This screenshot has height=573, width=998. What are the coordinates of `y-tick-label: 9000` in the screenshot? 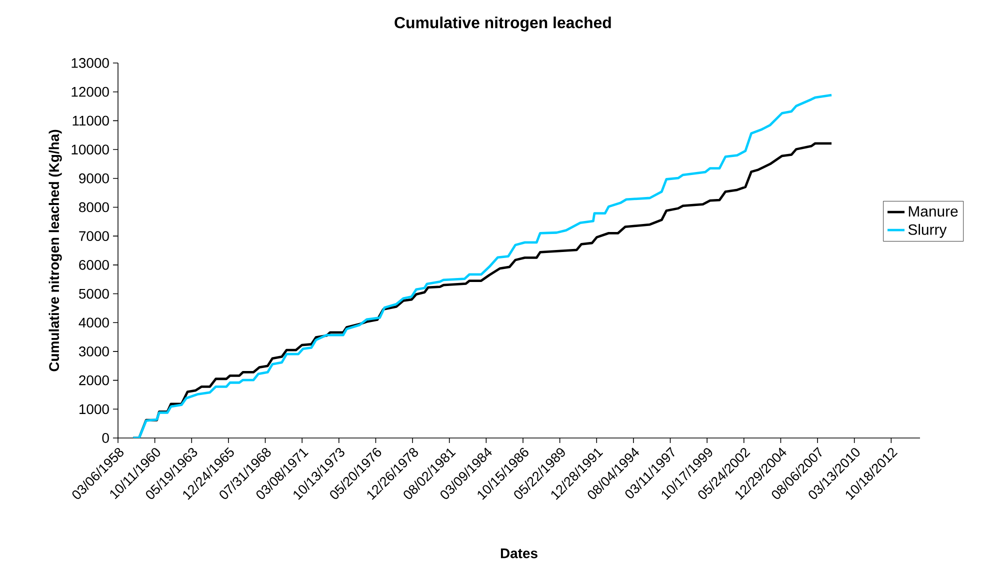 It's located at (94, 178).